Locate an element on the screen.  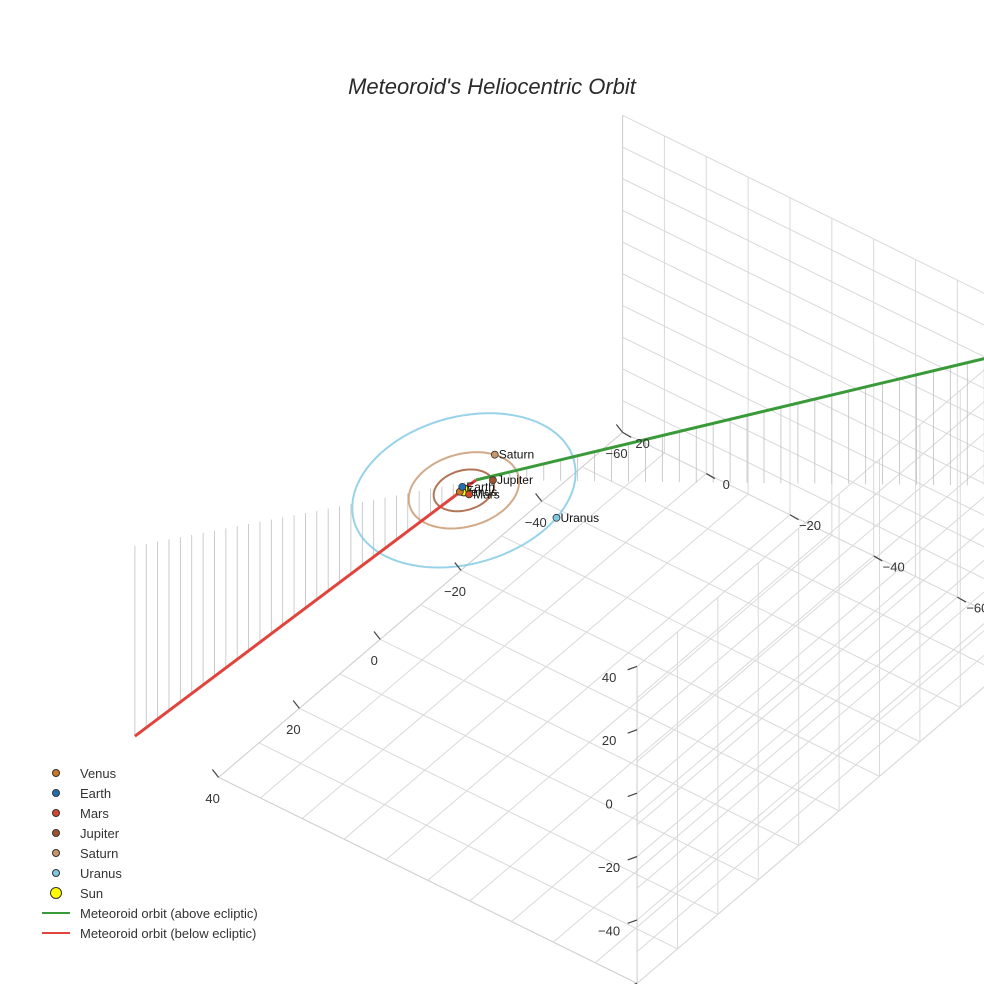
legend-label-orbit-below: Meteoroid orbit (below ecliptic) is located at coordinates (168, 933).